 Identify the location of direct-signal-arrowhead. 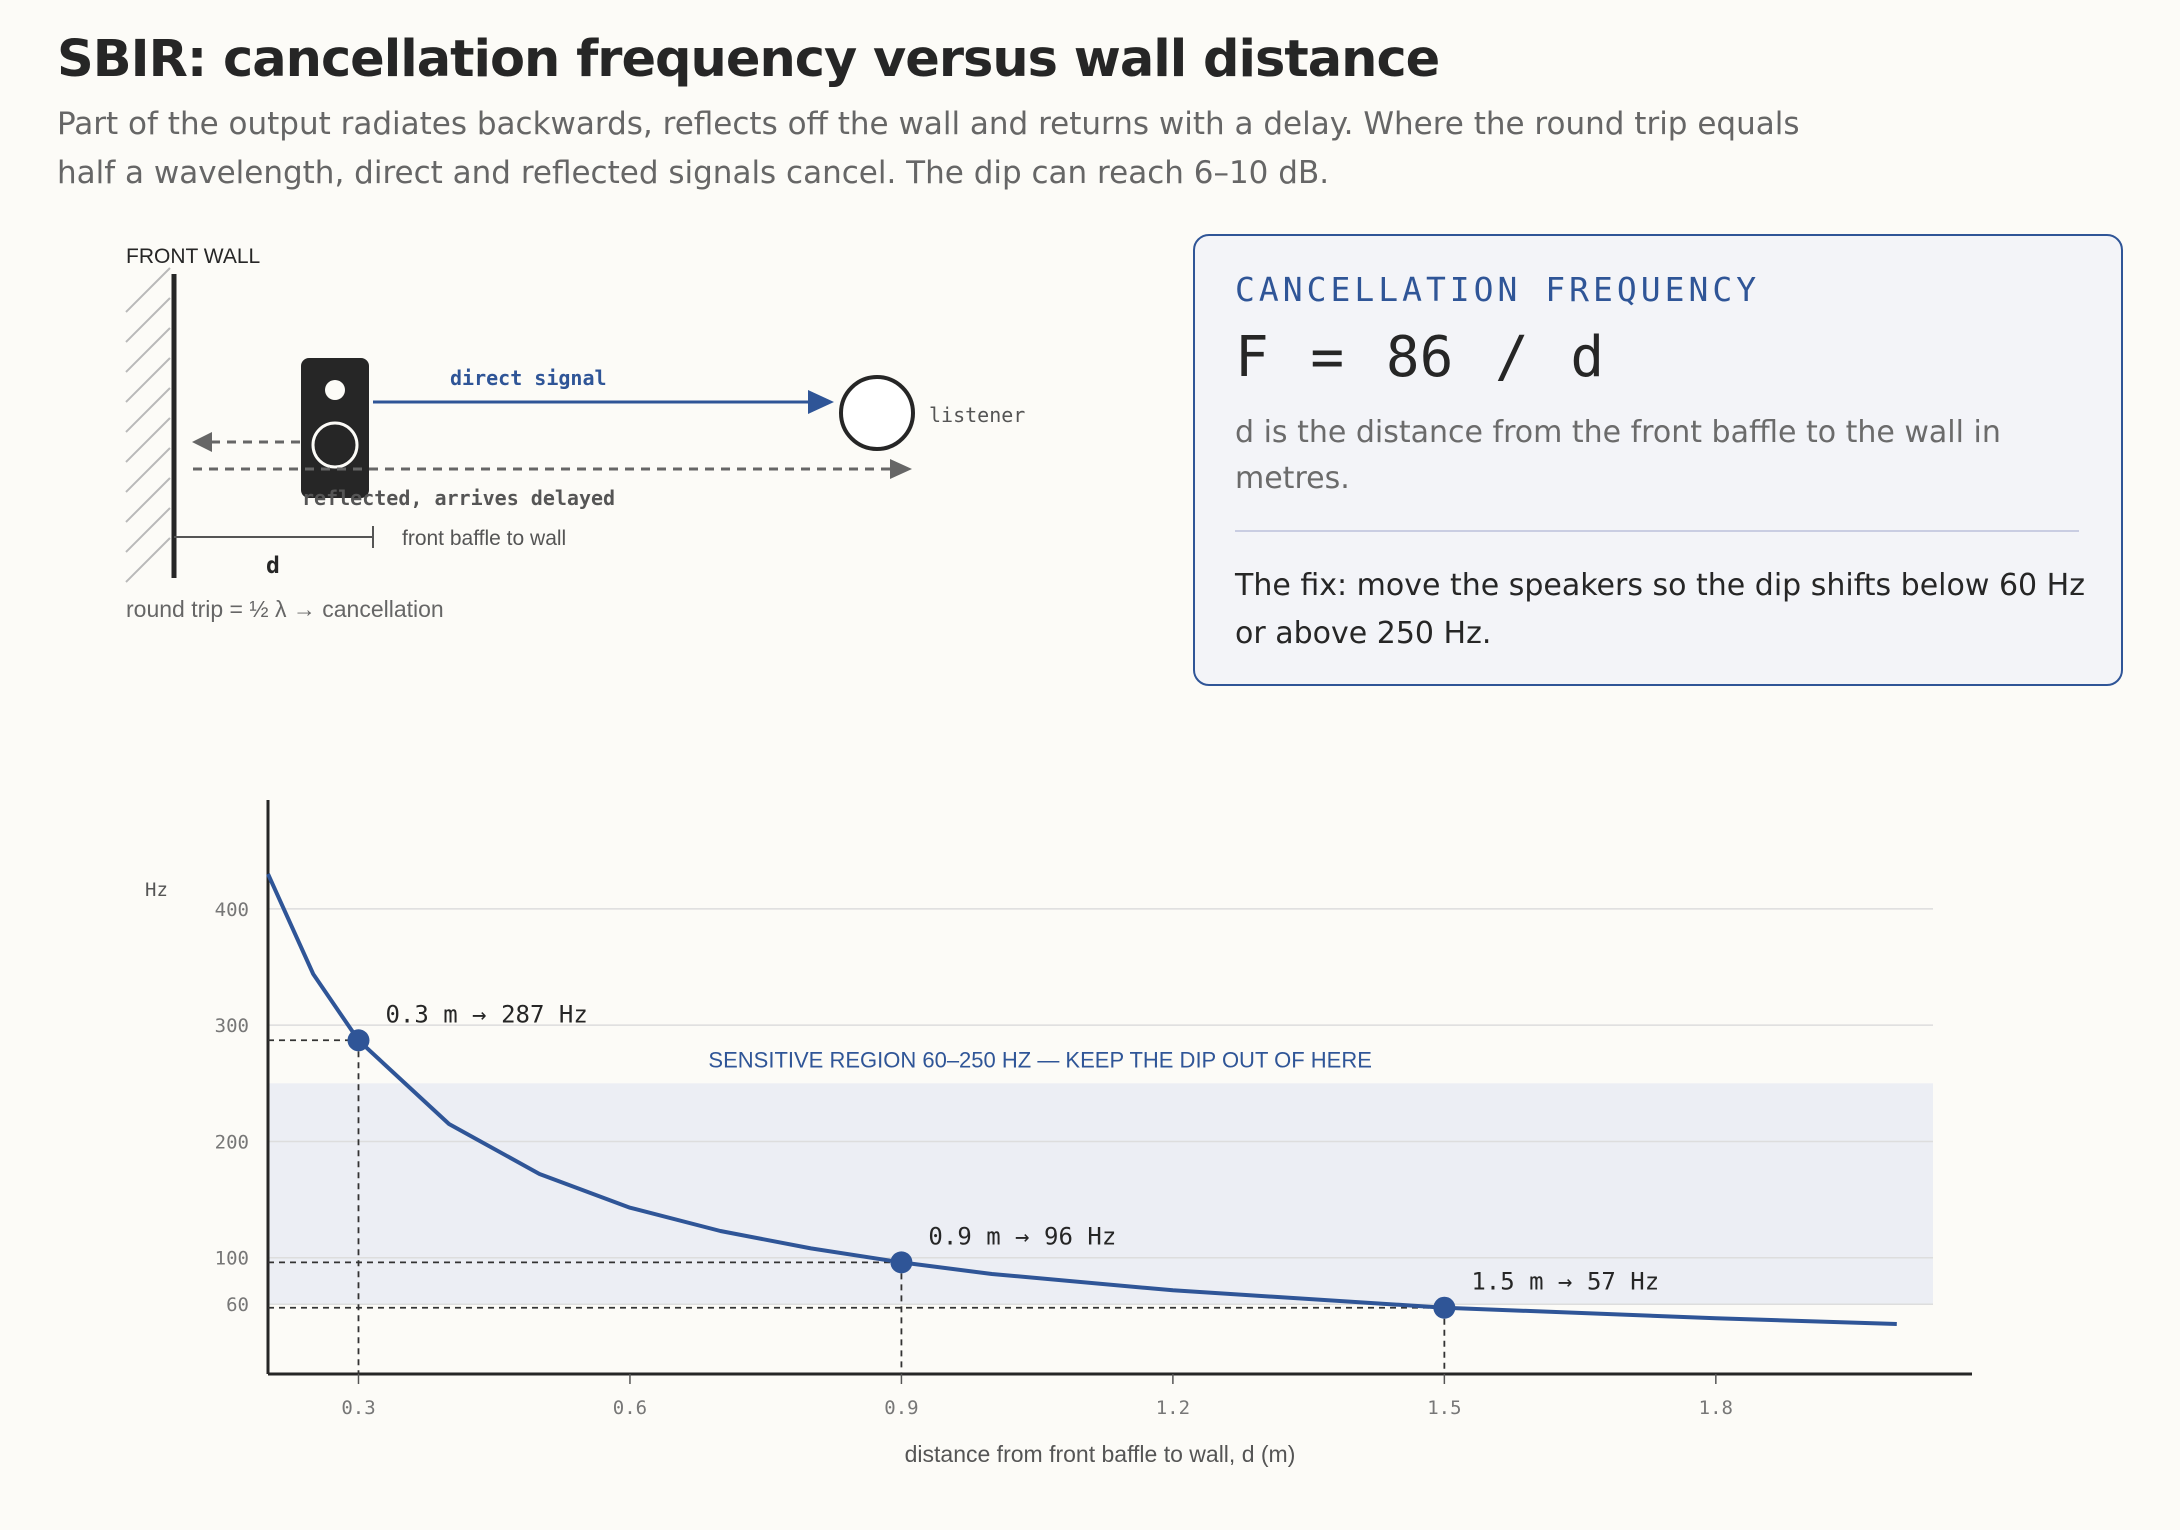
(821, 402).